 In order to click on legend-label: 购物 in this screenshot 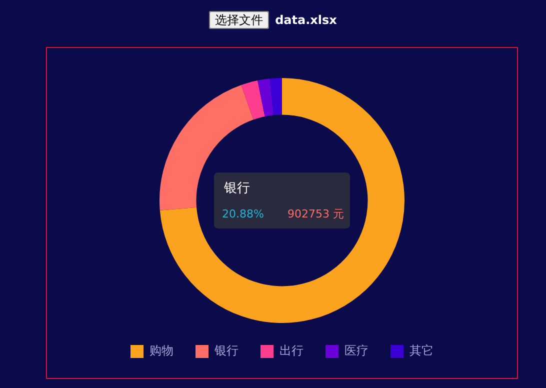, I will do `click(162, 351)`.